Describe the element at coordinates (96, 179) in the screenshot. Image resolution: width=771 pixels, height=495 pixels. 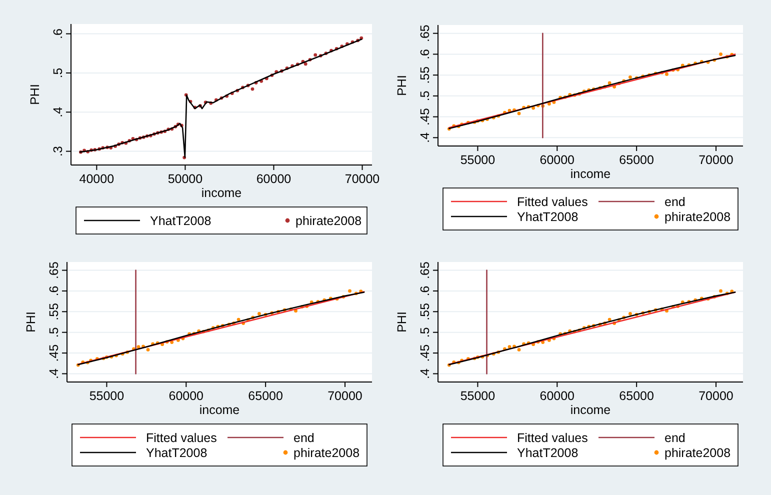
I see `x-tick-label: 40000` at that location.